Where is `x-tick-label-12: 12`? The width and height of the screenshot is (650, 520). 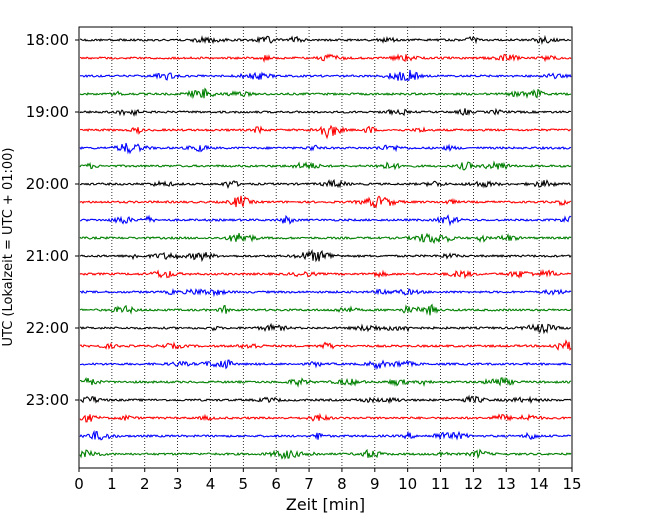
x-tick-label-12: 12 is located at coordinates (473, 484).